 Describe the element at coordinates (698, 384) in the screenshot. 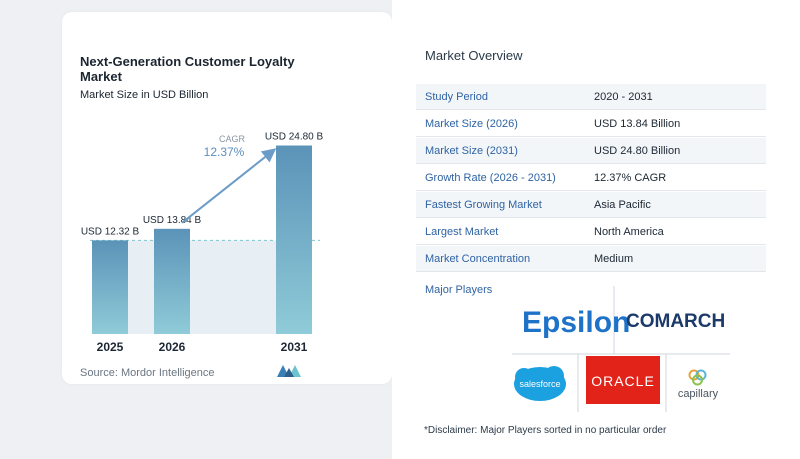

I see `capillary-logo: capillary` at that location.